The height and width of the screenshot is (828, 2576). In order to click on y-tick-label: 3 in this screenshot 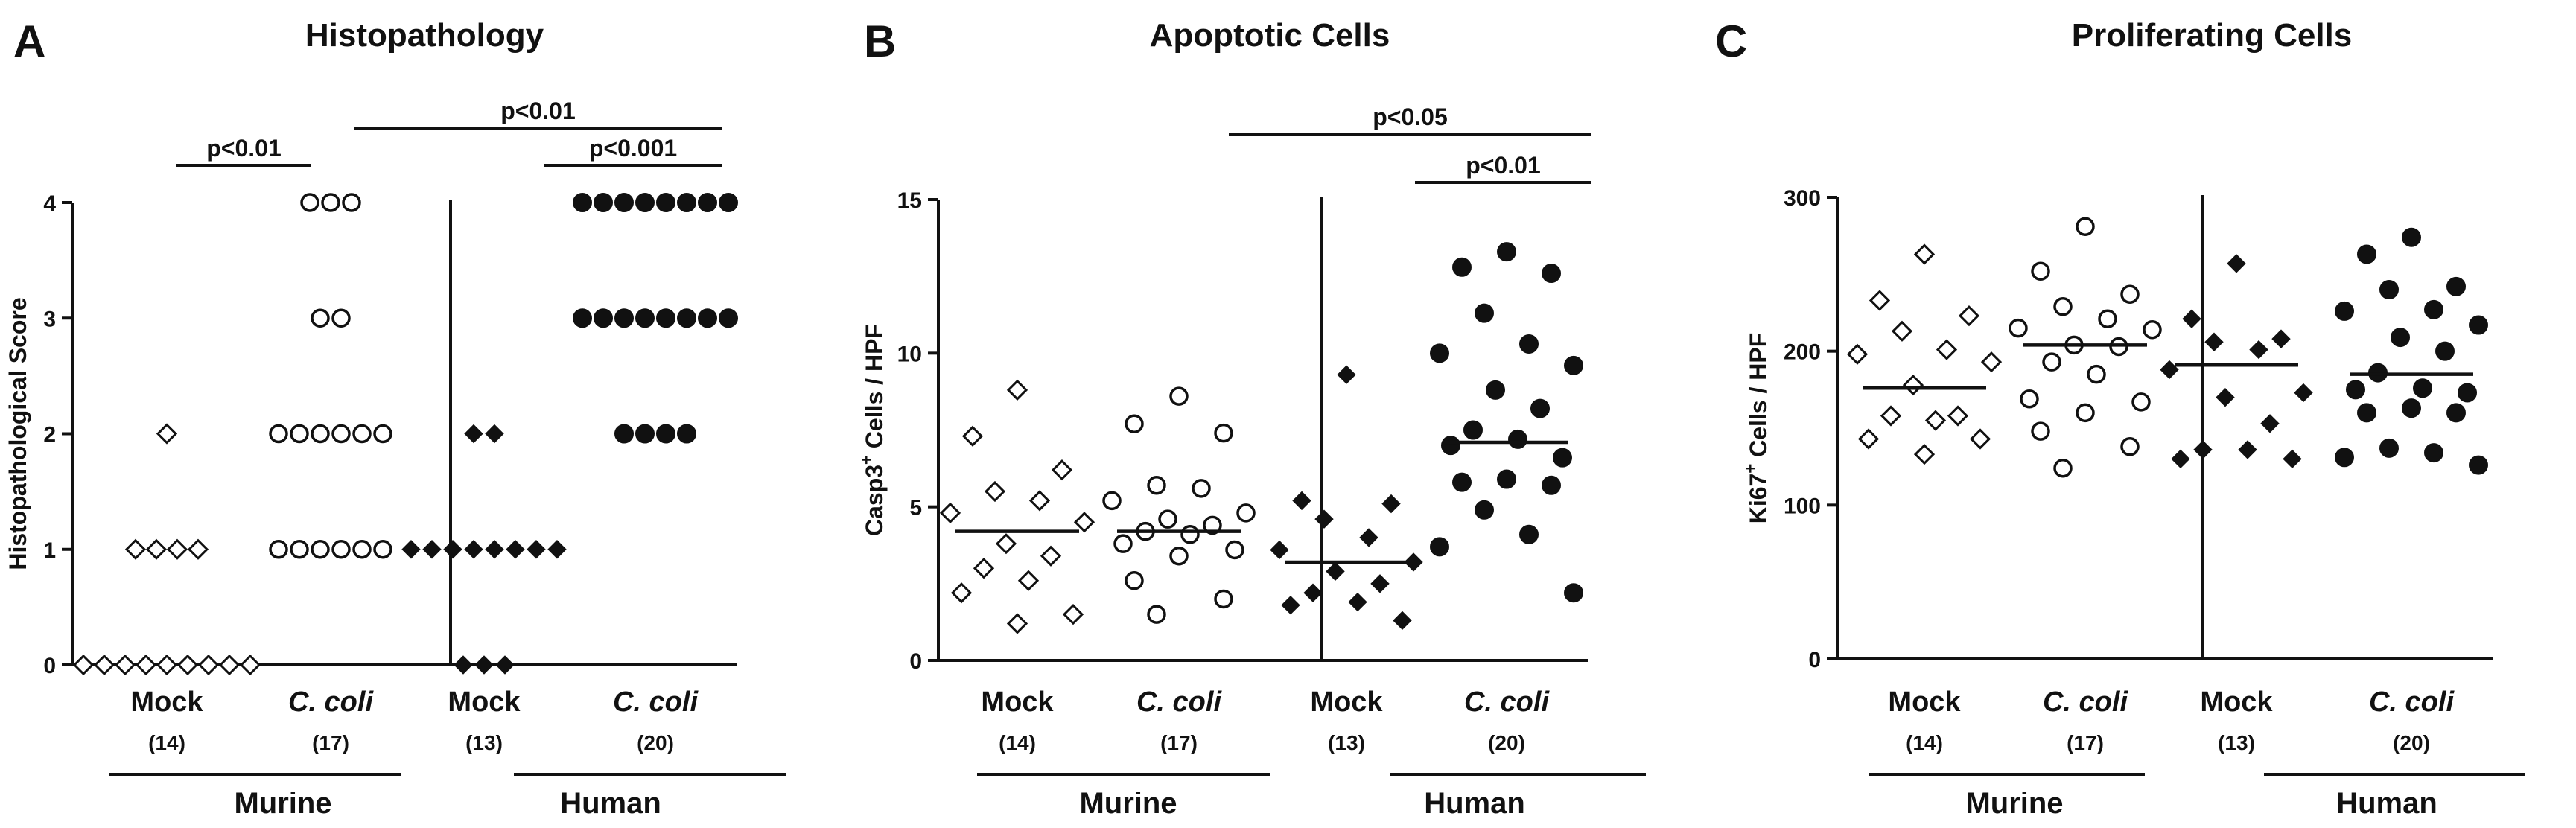, I will do `click(49, 319)`.